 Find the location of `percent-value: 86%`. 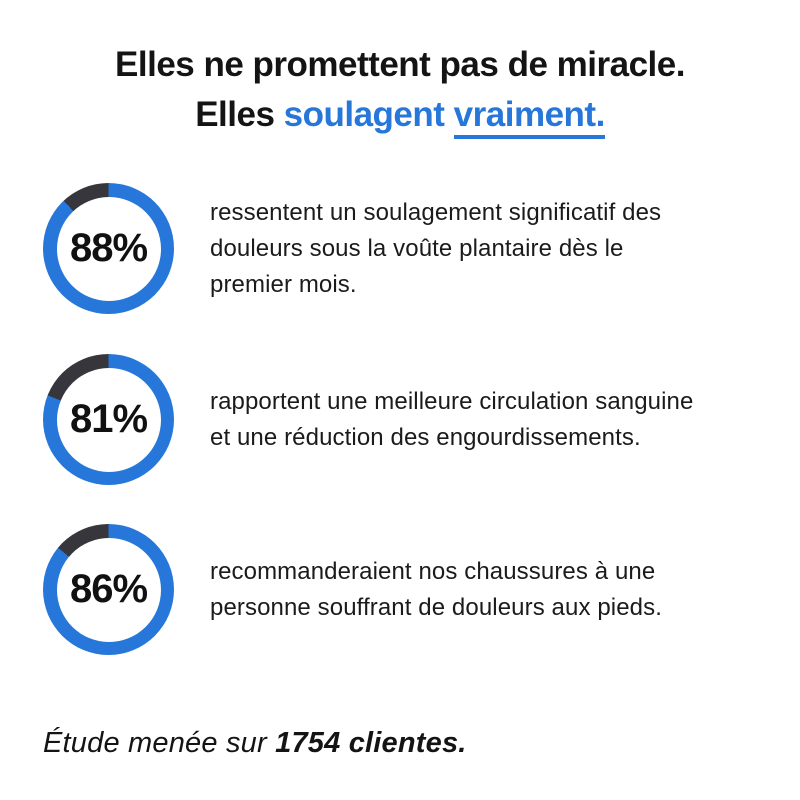

percent-value: 86% is located at coordinates (108, 589).